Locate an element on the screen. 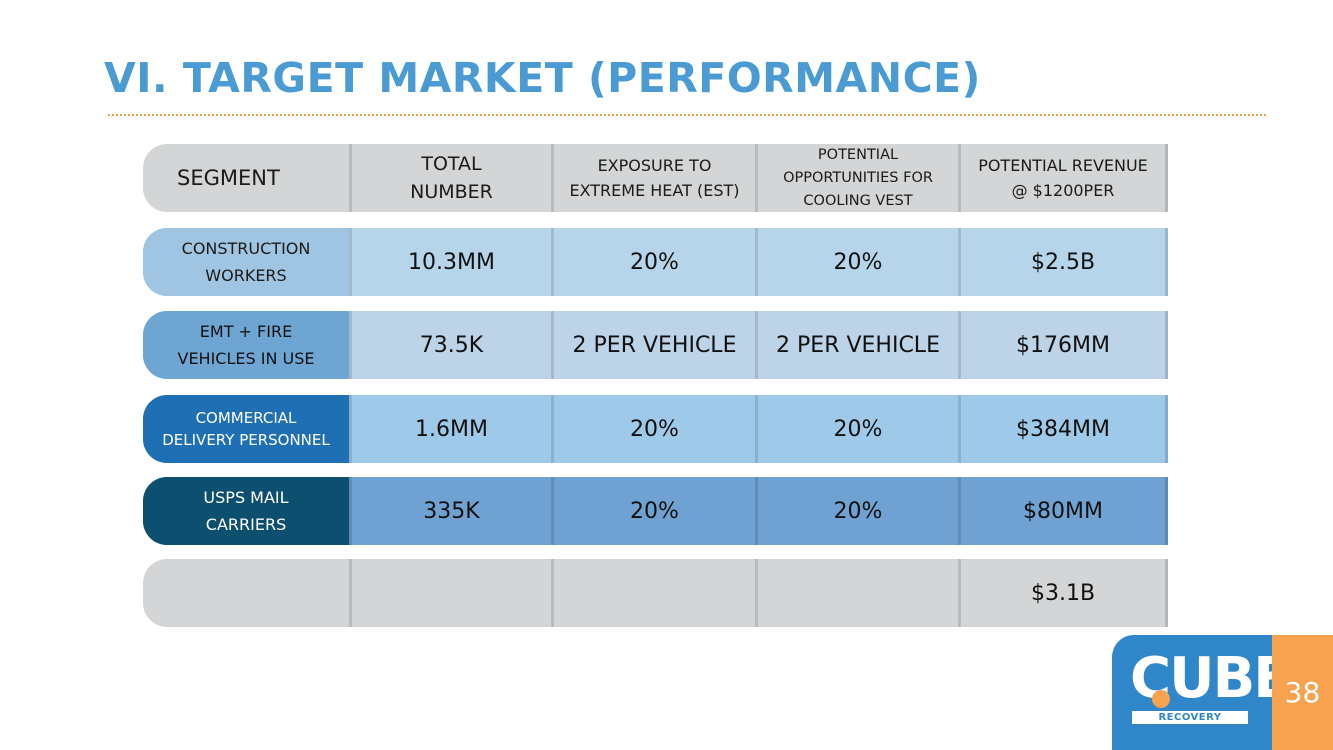  revenue-cell: $384MM is located at coordinates (1063, 429).